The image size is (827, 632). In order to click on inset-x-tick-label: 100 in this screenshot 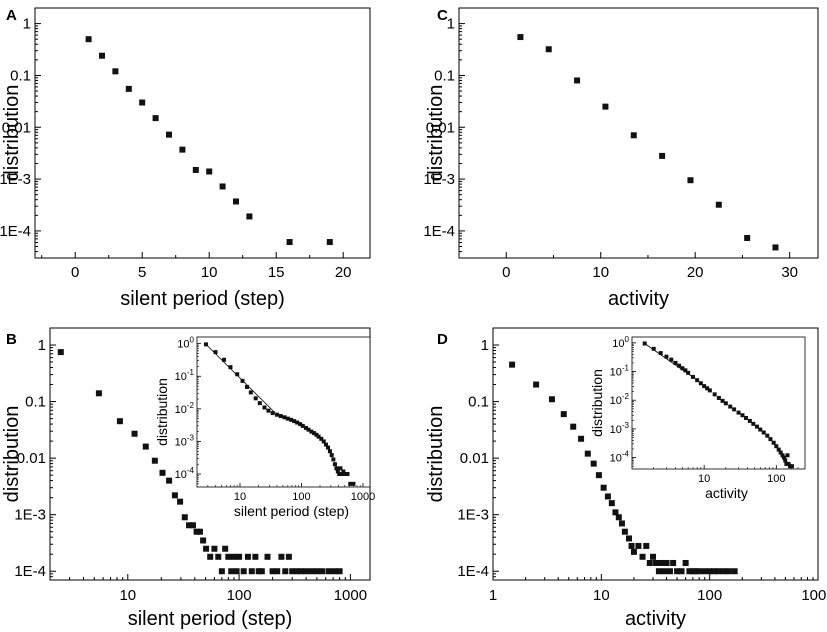, I will do `click(776, 479)`.